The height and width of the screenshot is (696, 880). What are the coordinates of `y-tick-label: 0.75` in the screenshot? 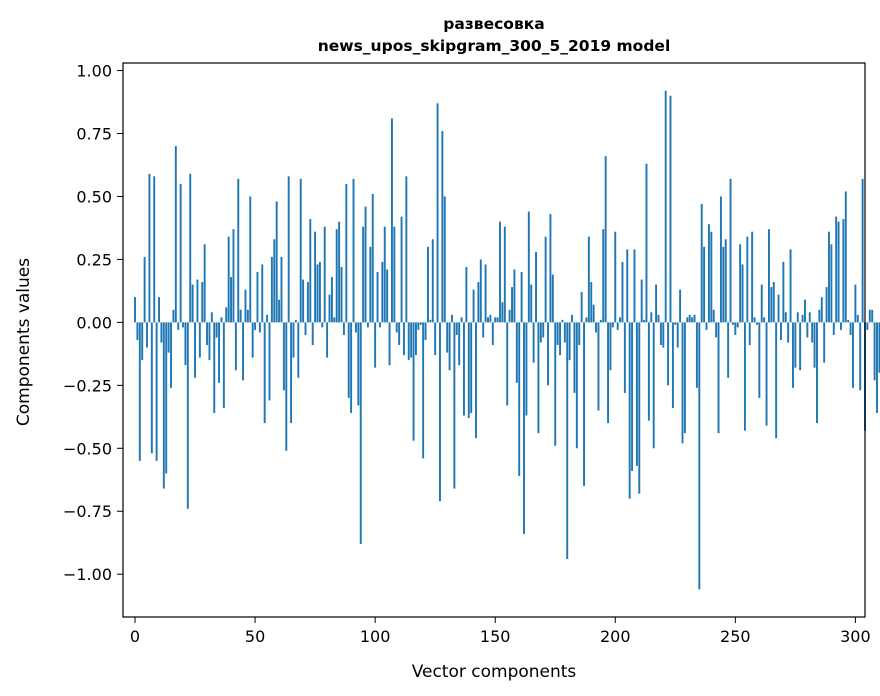 It's located at (94, 134).